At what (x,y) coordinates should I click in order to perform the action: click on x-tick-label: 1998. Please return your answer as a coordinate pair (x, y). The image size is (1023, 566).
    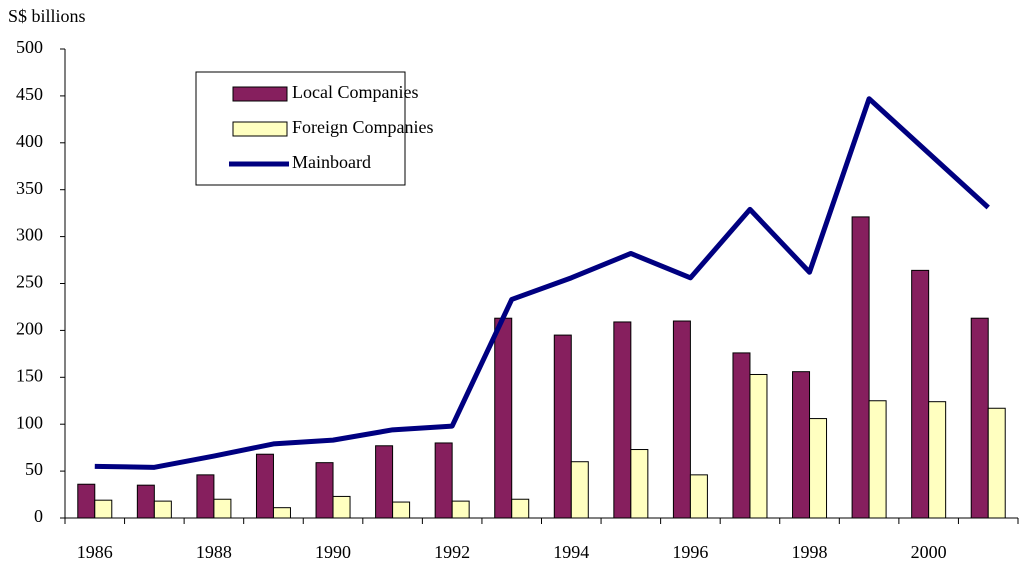
    Looking at the image, I should click on (810, 552).